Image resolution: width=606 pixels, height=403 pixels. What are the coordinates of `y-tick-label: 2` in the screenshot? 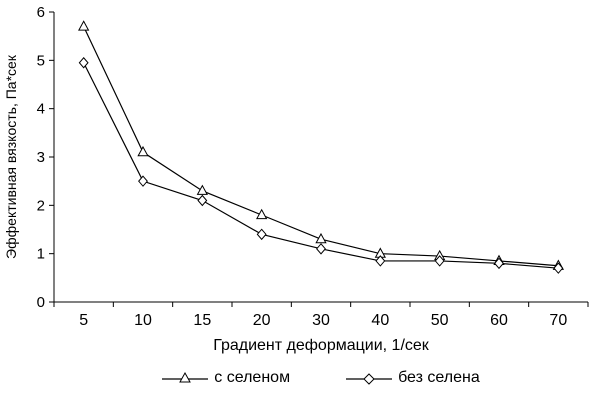 It's located at (41, 205).